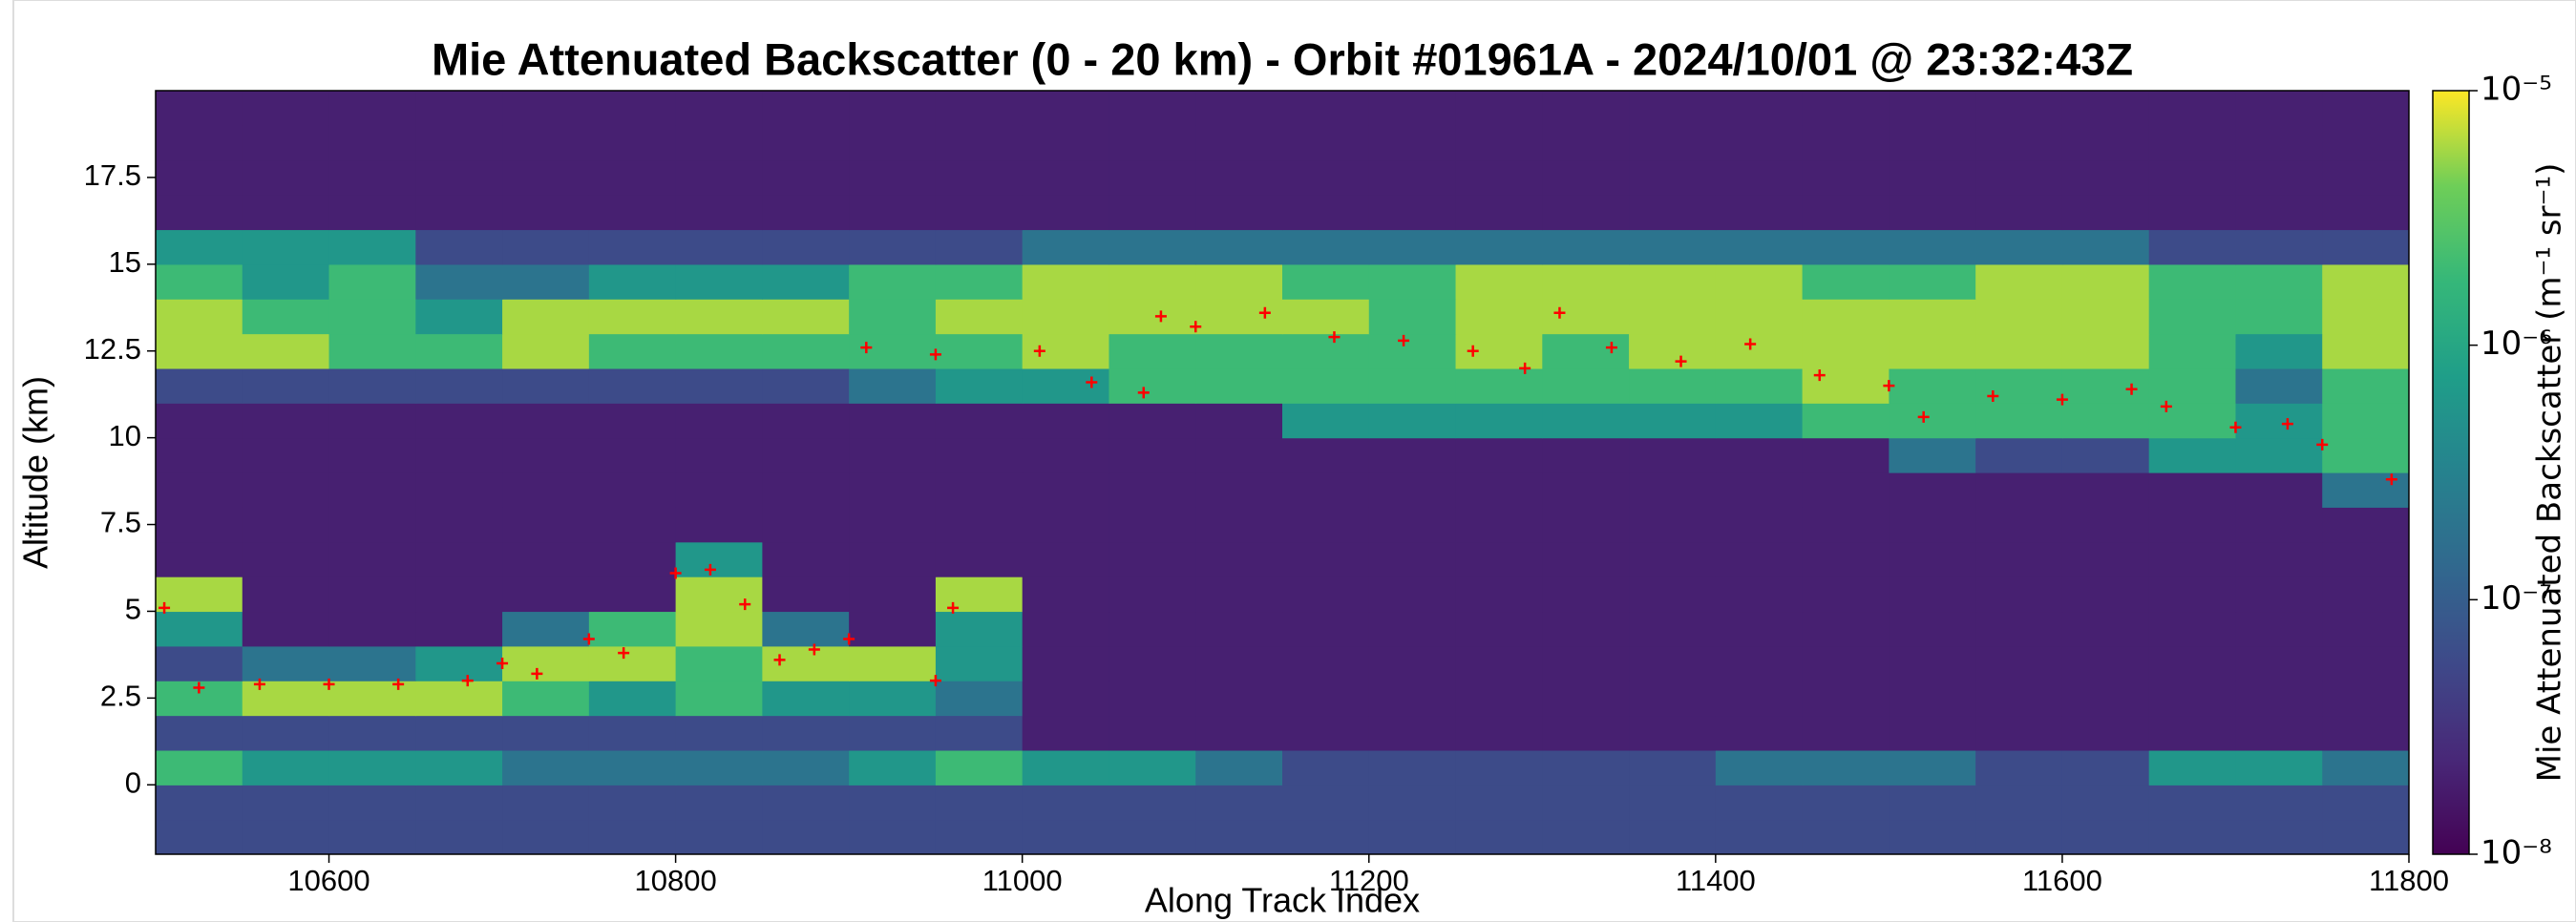 The image size is (2576, 922). I want to click on x-tick-label: 10600, so click(328, 880).